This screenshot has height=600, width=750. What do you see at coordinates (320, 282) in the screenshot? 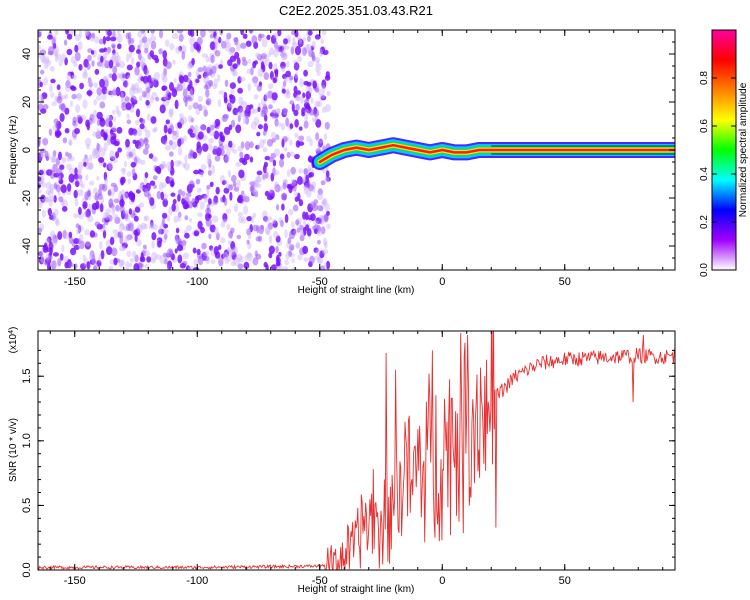
I see `x-tick-label: -50` at bounding box center [320, 282].